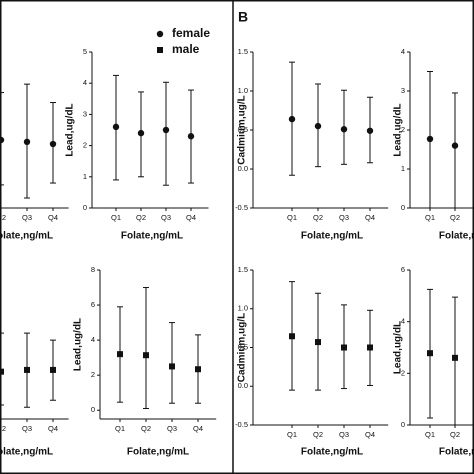 Image resolution: width=474 pixels, height=474 pixels. What do you see at coordinates (85, 51) in the screenshot?
I see `y-tick-label: 5` at bounding box center [85, 51].